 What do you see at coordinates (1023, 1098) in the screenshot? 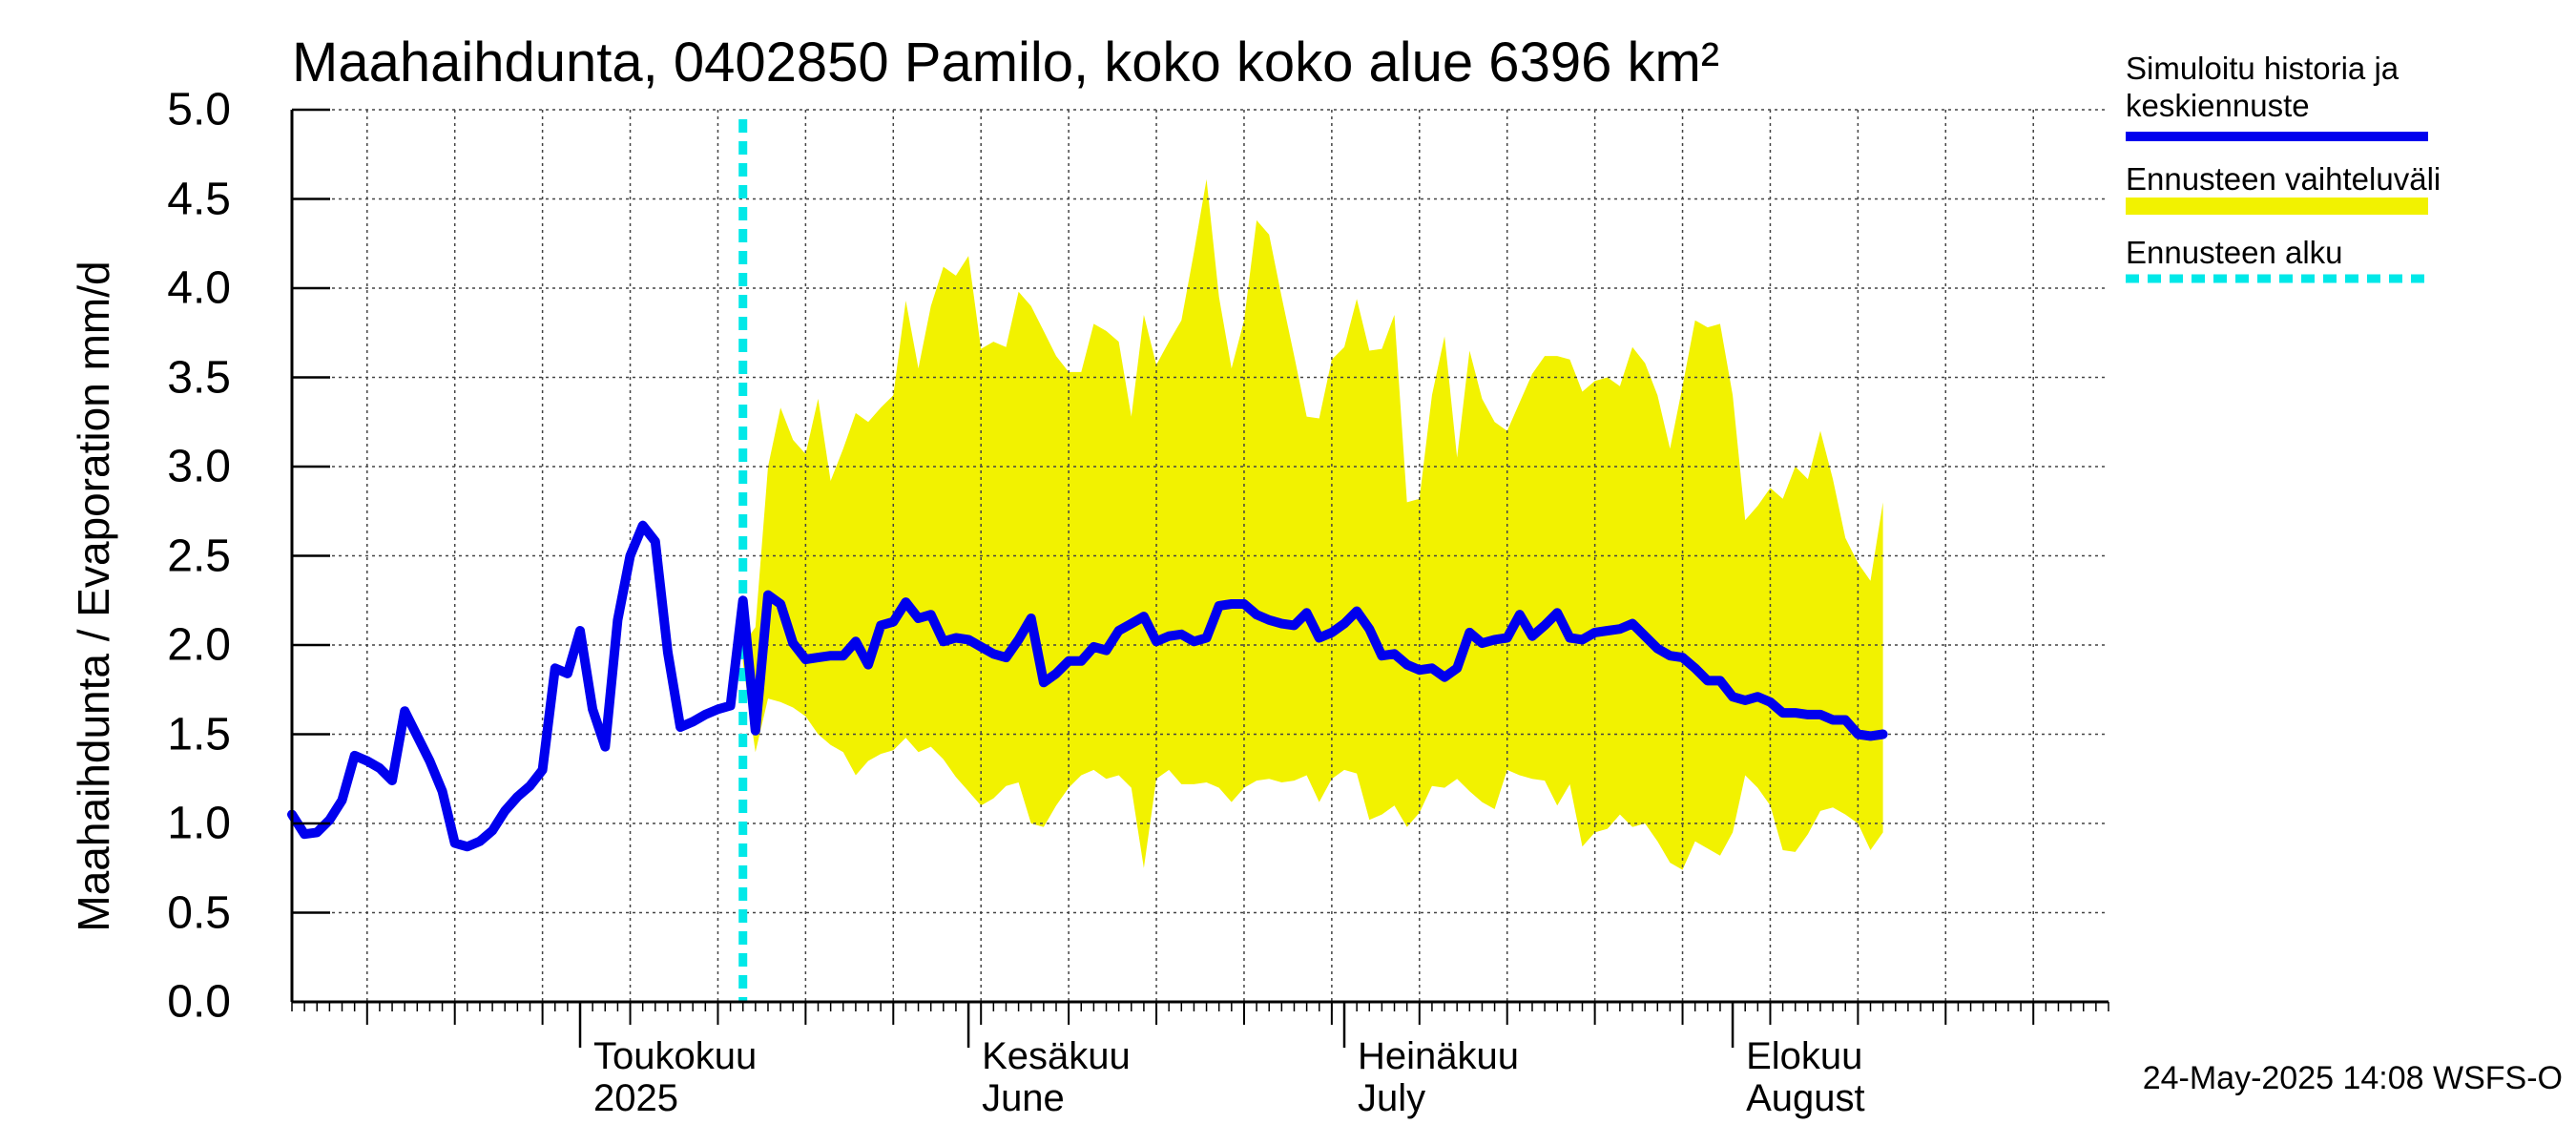
I see `x-tick-label-line: June` at bounding box center [1023, 1098].